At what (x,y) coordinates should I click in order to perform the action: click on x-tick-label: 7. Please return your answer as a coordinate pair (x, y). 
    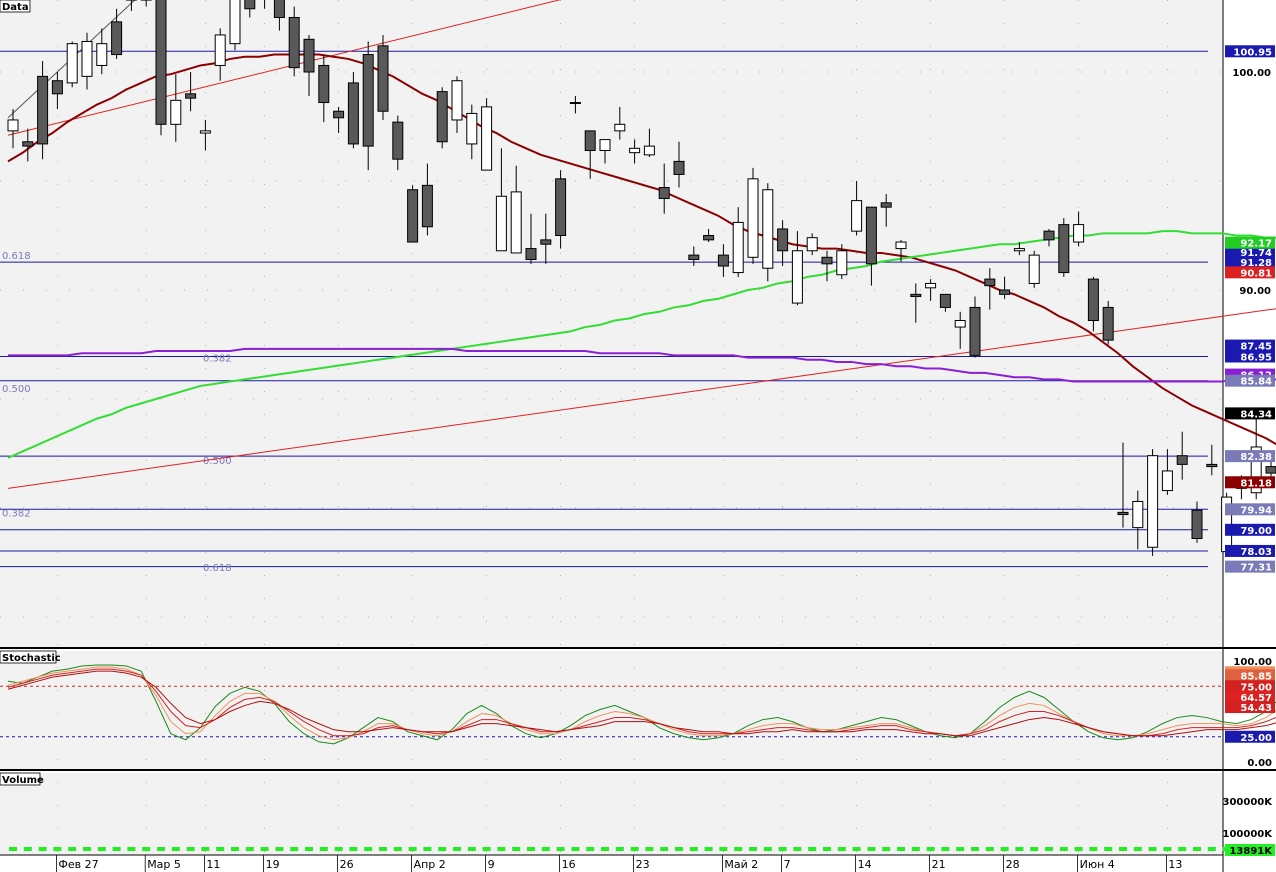
    Looking at the image, I should click on (787, 864).